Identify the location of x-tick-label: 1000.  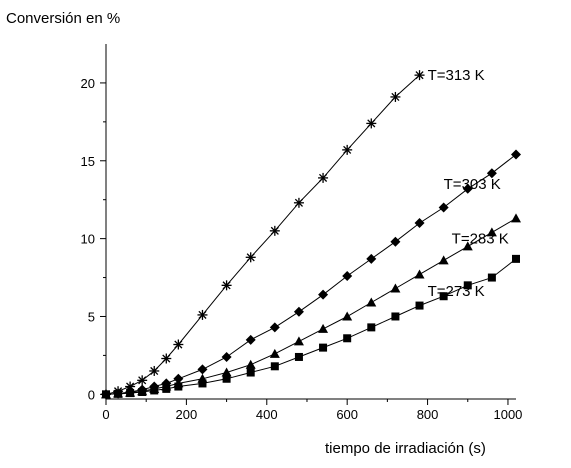
(507, 414).